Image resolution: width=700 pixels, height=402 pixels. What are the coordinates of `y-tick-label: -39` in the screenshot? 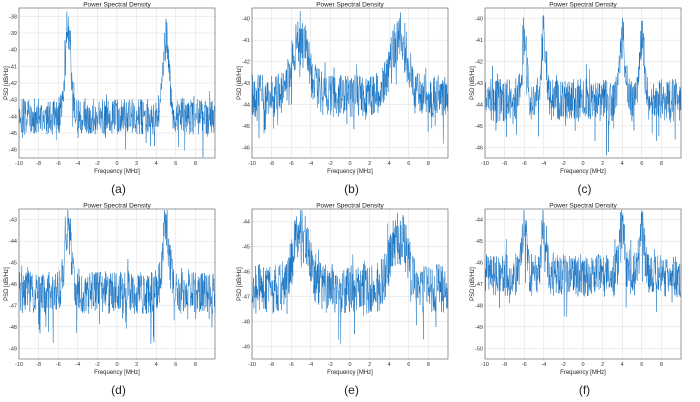 It's located at (13, 34).